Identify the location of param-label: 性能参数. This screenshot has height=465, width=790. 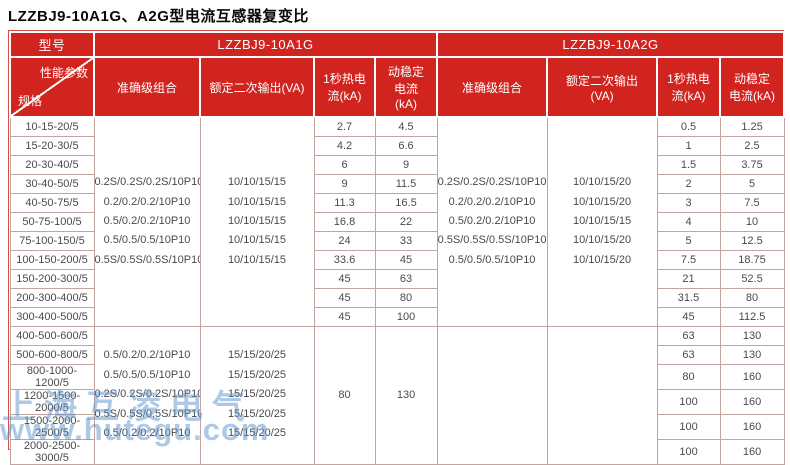
(63, 73).